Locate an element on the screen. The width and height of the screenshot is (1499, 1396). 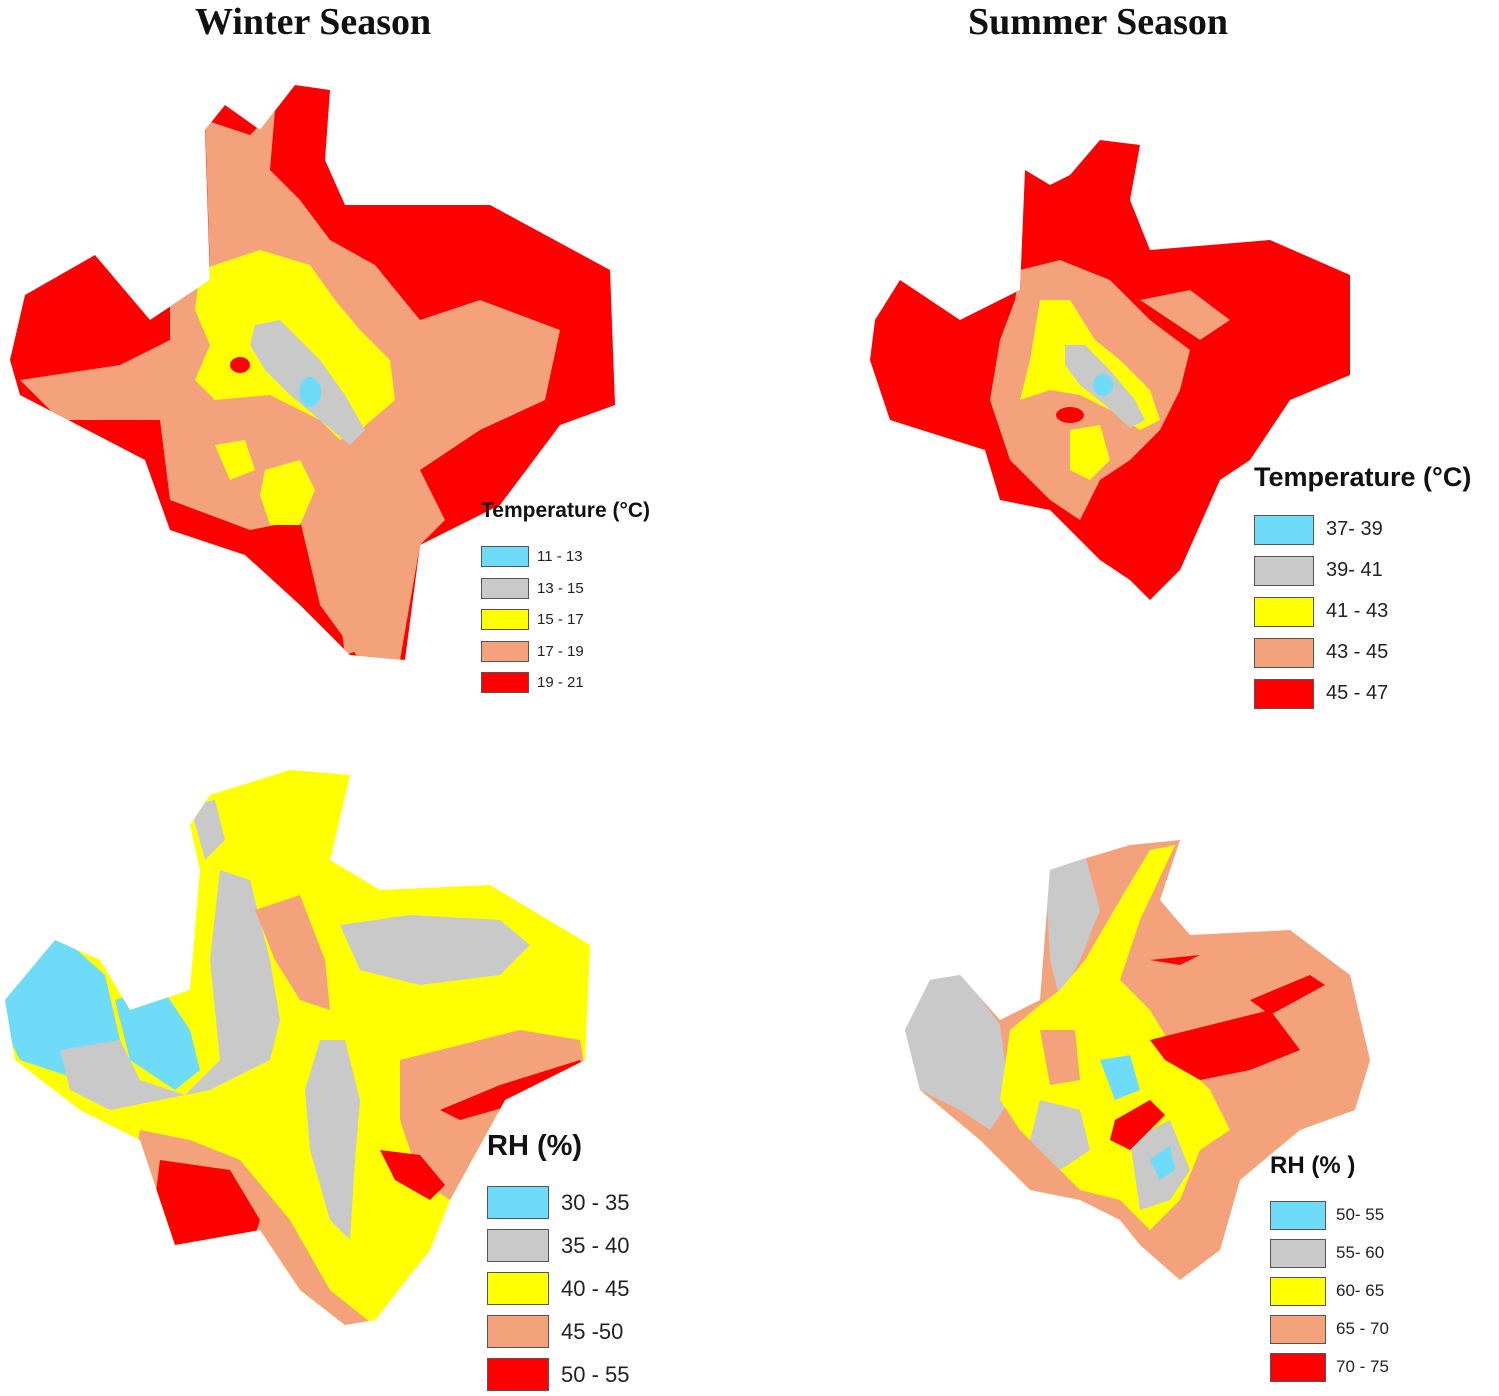
legend-item: 55- 60 is located at coordinates (1329, 1253).